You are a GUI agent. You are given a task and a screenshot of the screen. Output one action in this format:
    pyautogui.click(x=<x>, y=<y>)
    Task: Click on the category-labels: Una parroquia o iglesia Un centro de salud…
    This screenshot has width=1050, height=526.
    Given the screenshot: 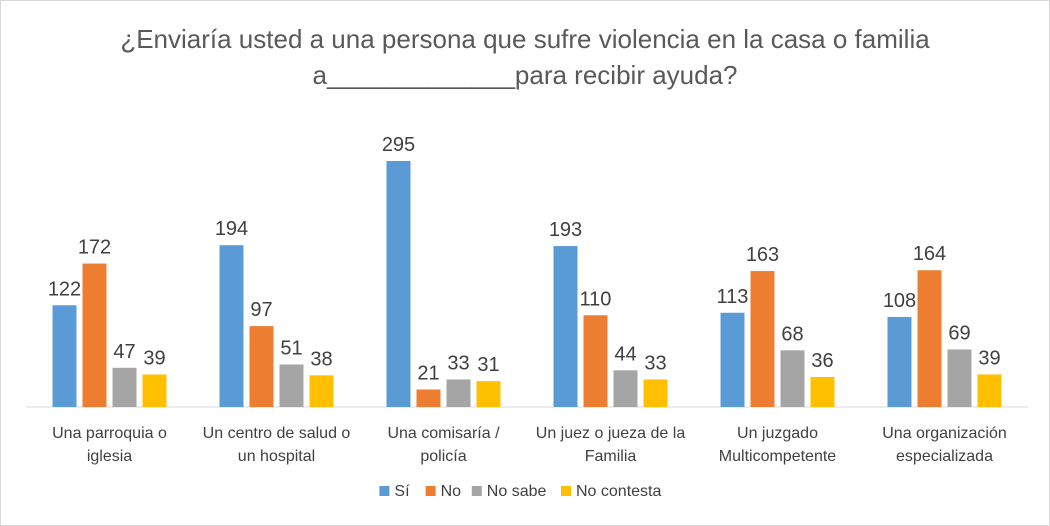 What is the action you would take?
    pyautogui.click(x=529, y=445)
    